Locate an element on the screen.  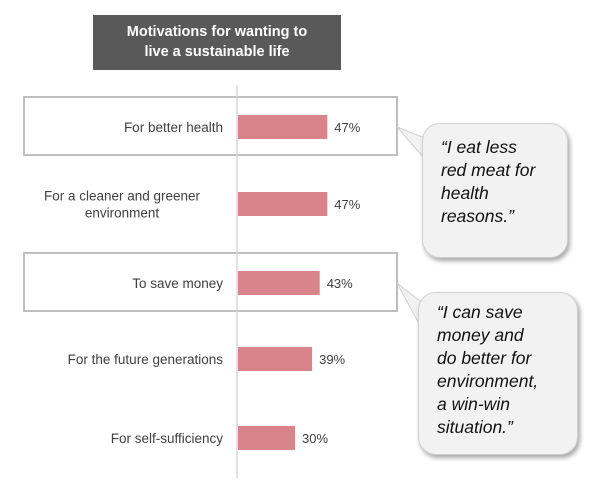
quote-line: reasons.” is located at coordinates (477, 216).